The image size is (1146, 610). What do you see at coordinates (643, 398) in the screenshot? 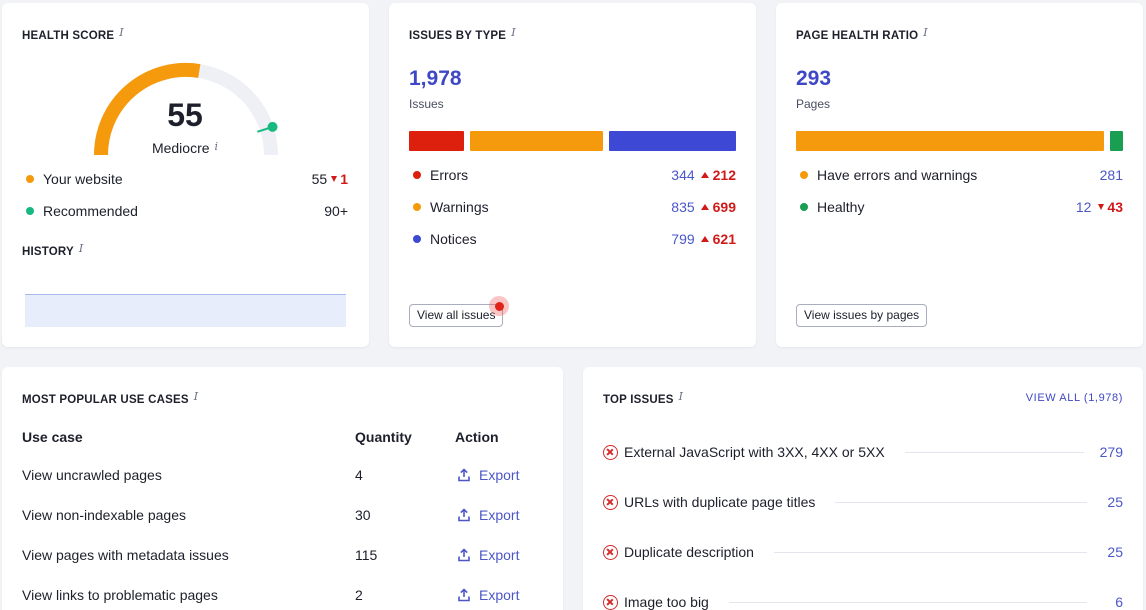
I see `top-issues-title: TOP ISSUES i` at bounding box center [643, 398].